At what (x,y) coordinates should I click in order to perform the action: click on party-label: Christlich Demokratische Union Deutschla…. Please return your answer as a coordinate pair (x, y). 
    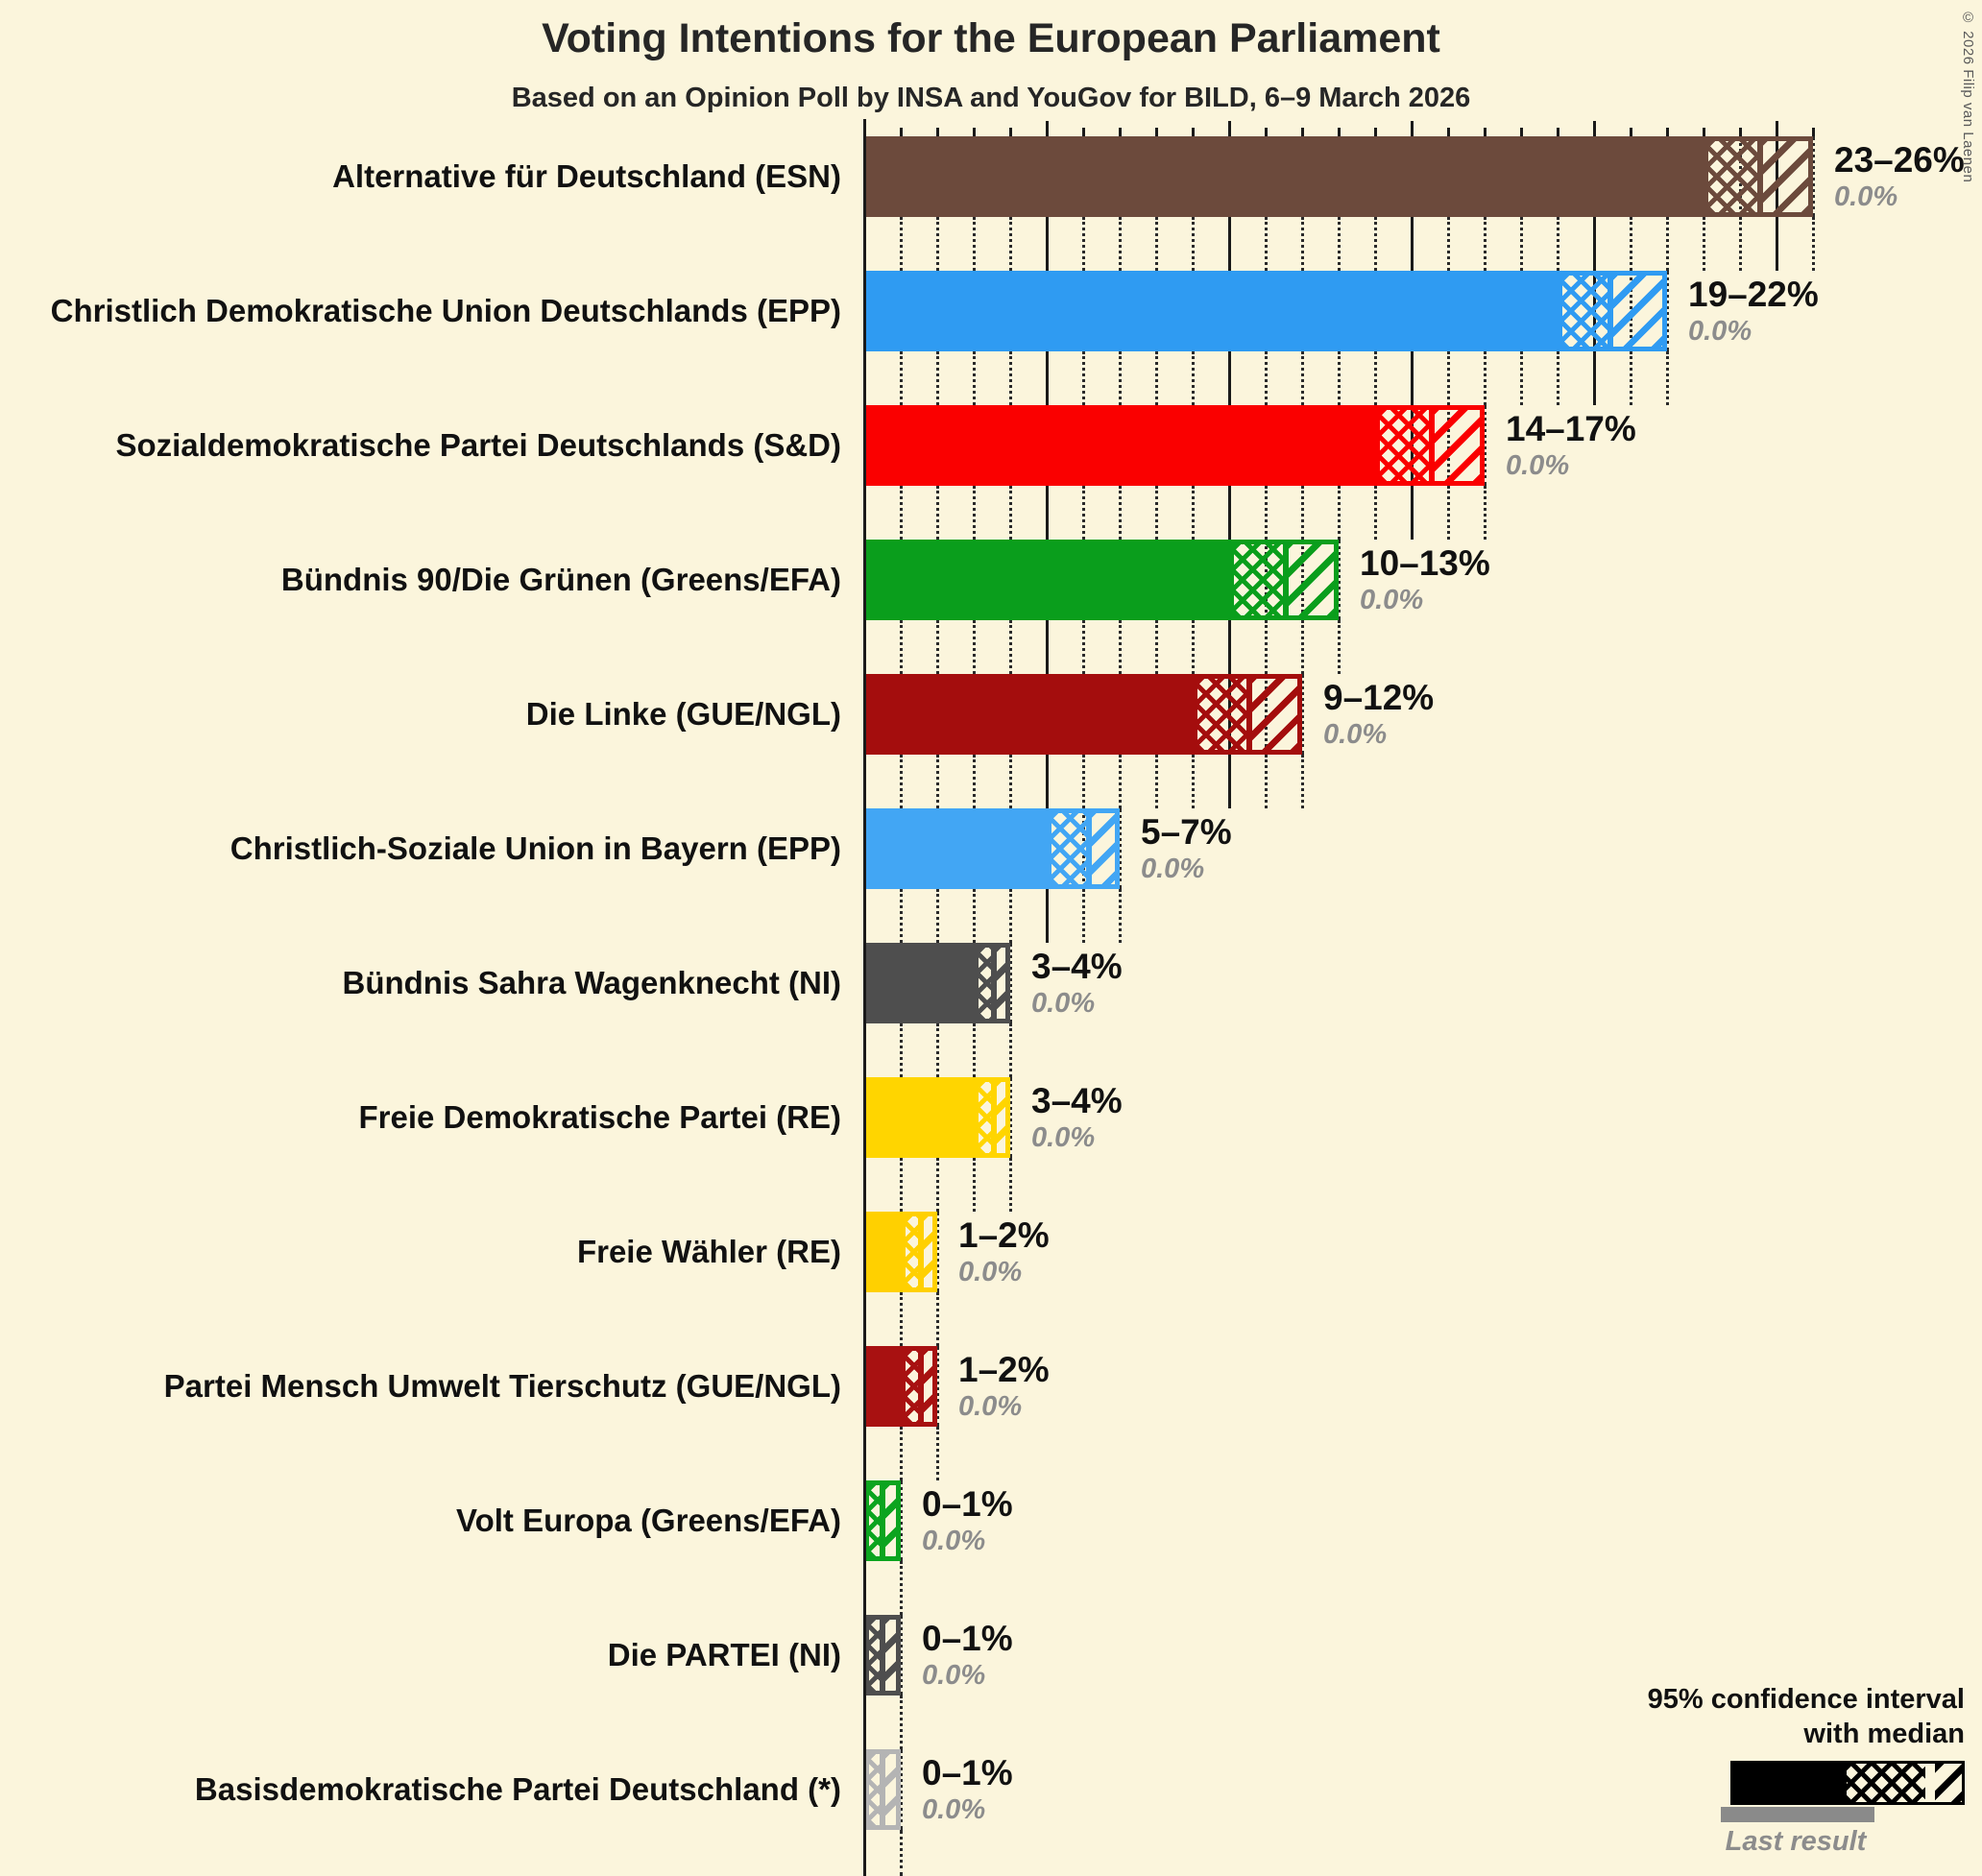
    Looking at the image, I should click on (445, 310).